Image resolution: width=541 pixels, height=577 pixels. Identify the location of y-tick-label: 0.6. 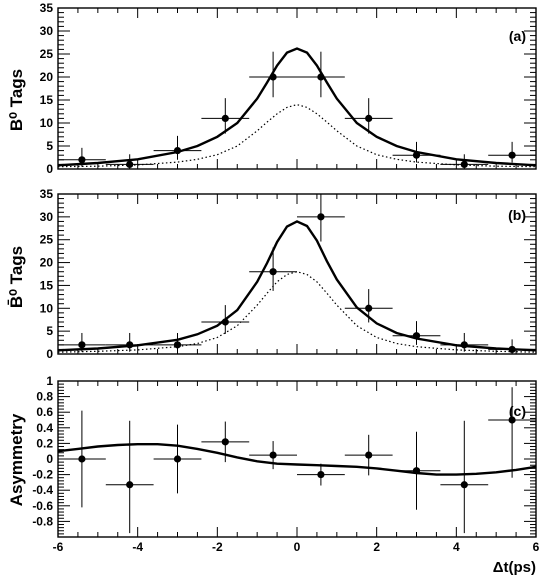
(44, 412).